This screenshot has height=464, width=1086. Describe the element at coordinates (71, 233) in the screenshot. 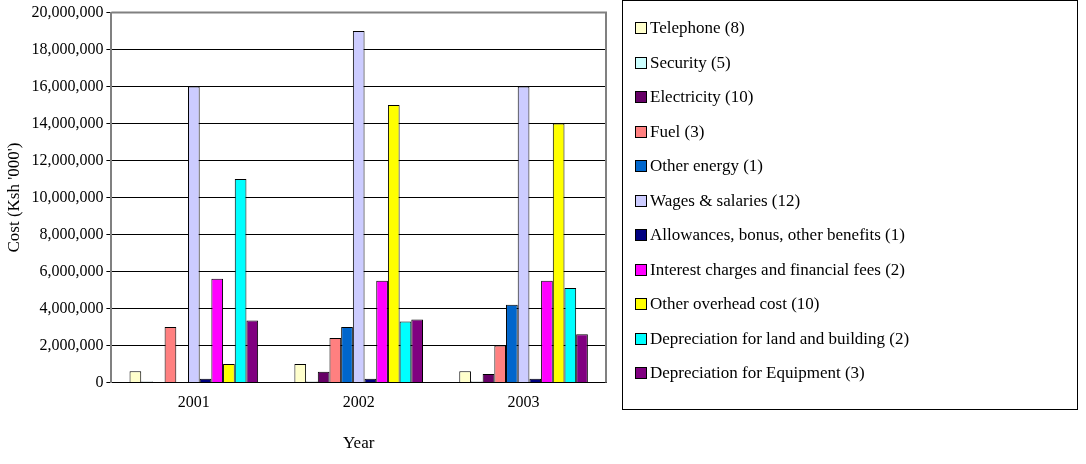

I see `y-tick-label: 8,000,000` at that location.